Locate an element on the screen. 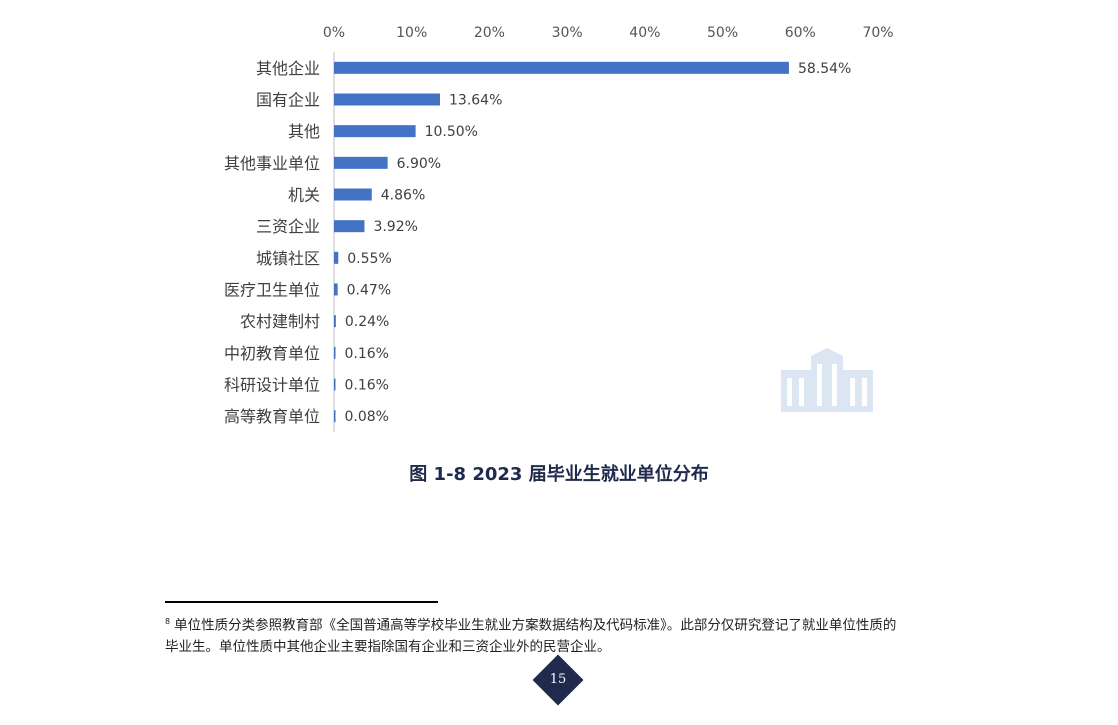  x-tick-label: 60% is located at coordinates (800, 33).